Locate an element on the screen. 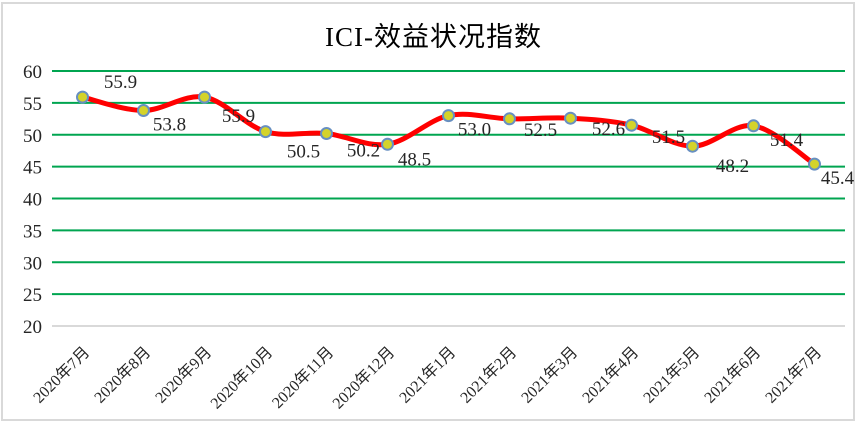 The height and width of the screenshot is (425, 867). y-axis-tick-label: 35 is located at coordinates (32, 231).